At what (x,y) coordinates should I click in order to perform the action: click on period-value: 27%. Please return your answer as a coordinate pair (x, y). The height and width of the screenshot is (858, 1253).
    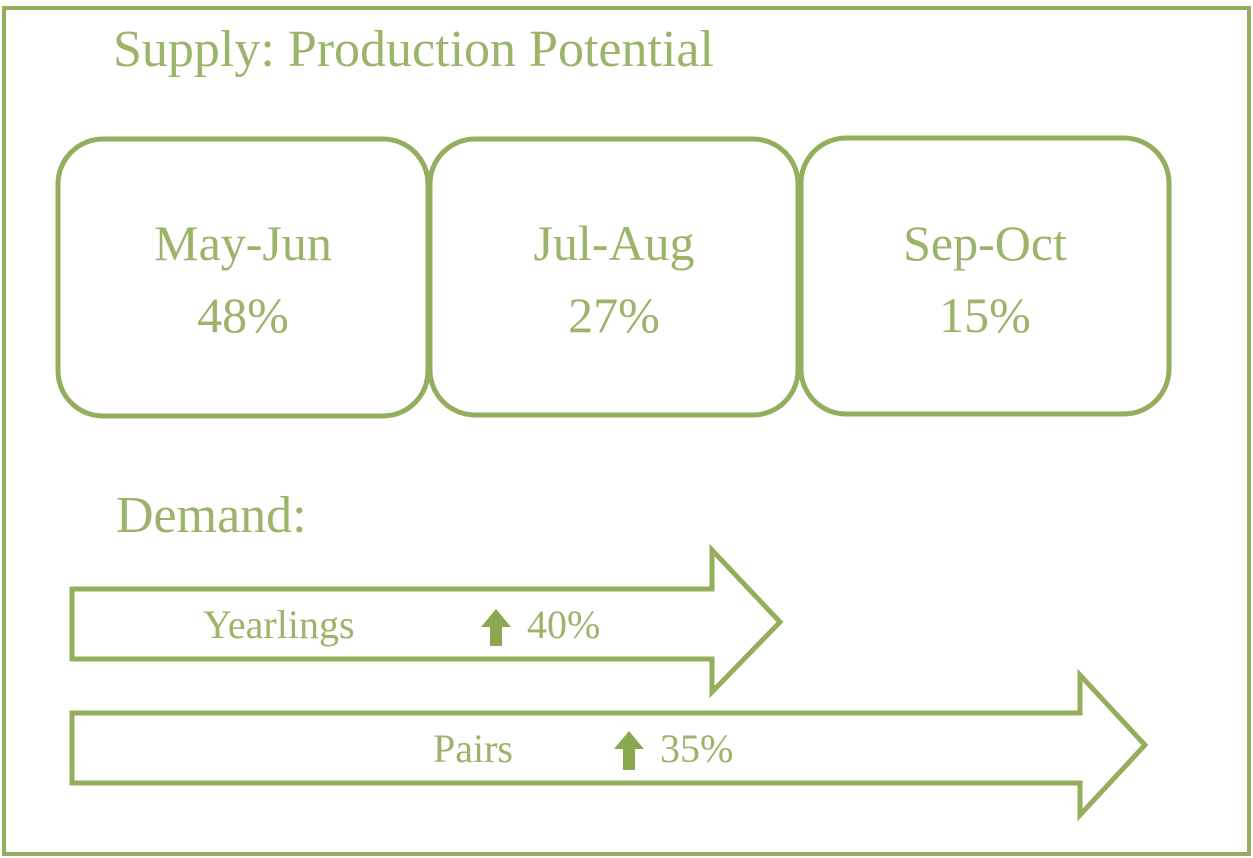
    Looking at the image, I should click on (614, 315).